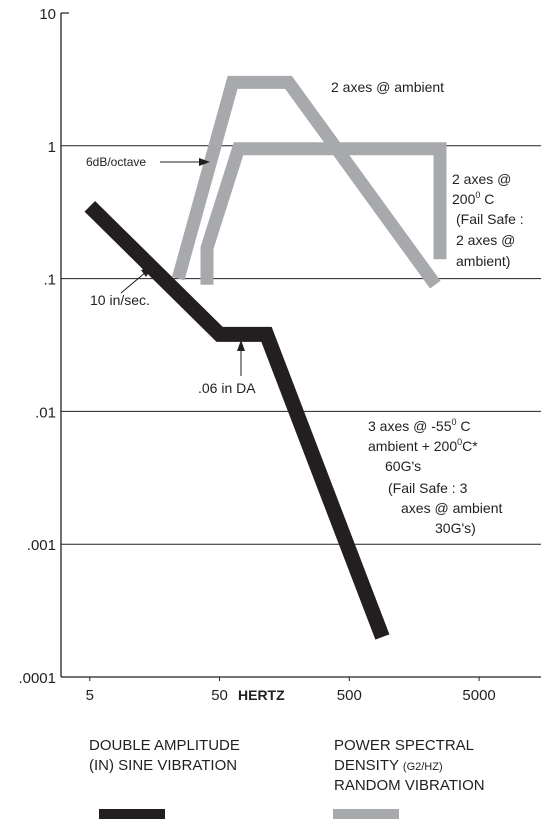 This screenshot has height=819, width=543. I want to click on svg-text: 2000 C, so click(473, 198).